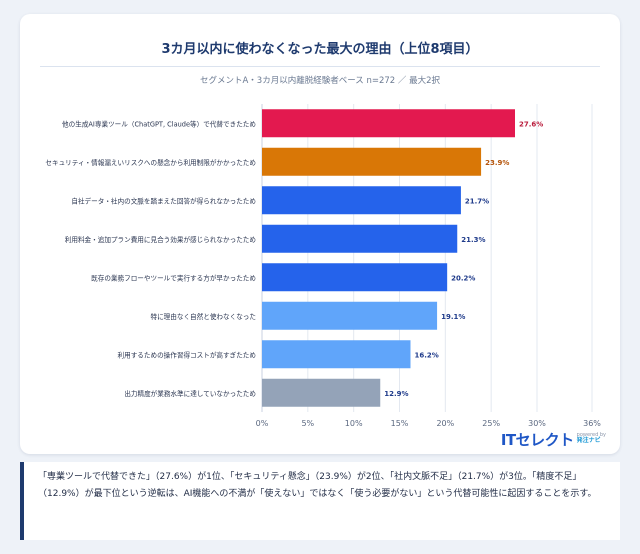 Image resolution: width=640 pixels, height=554 pixels. Describe the element at coordinates (463, 278) in the screenshot. I see `value-label: 20.2%` at that location.